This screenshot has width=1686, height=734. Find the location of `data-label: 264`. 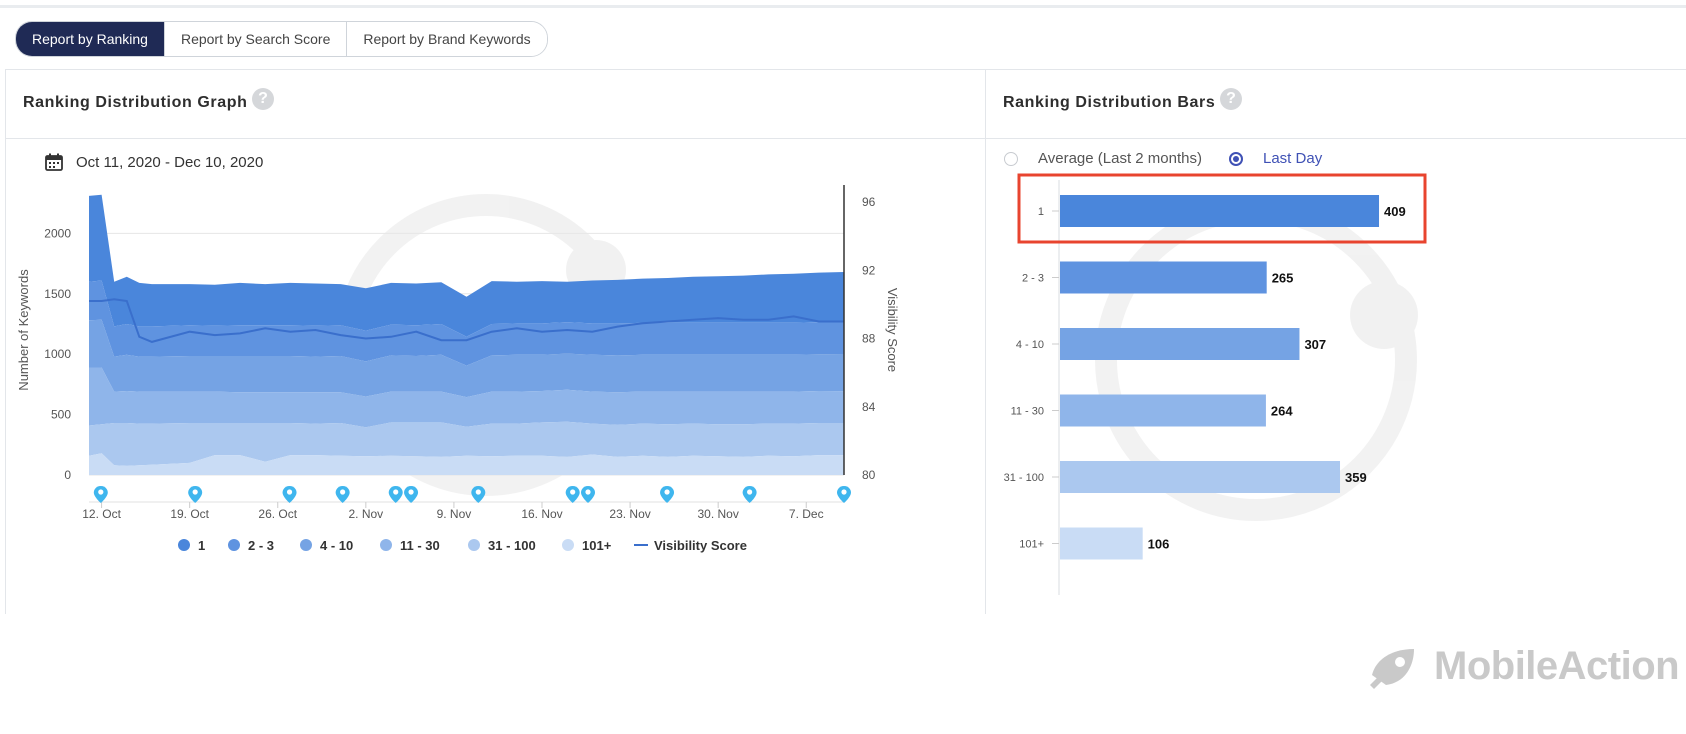

data-label: 264 is located at coordinates (1282, 411).